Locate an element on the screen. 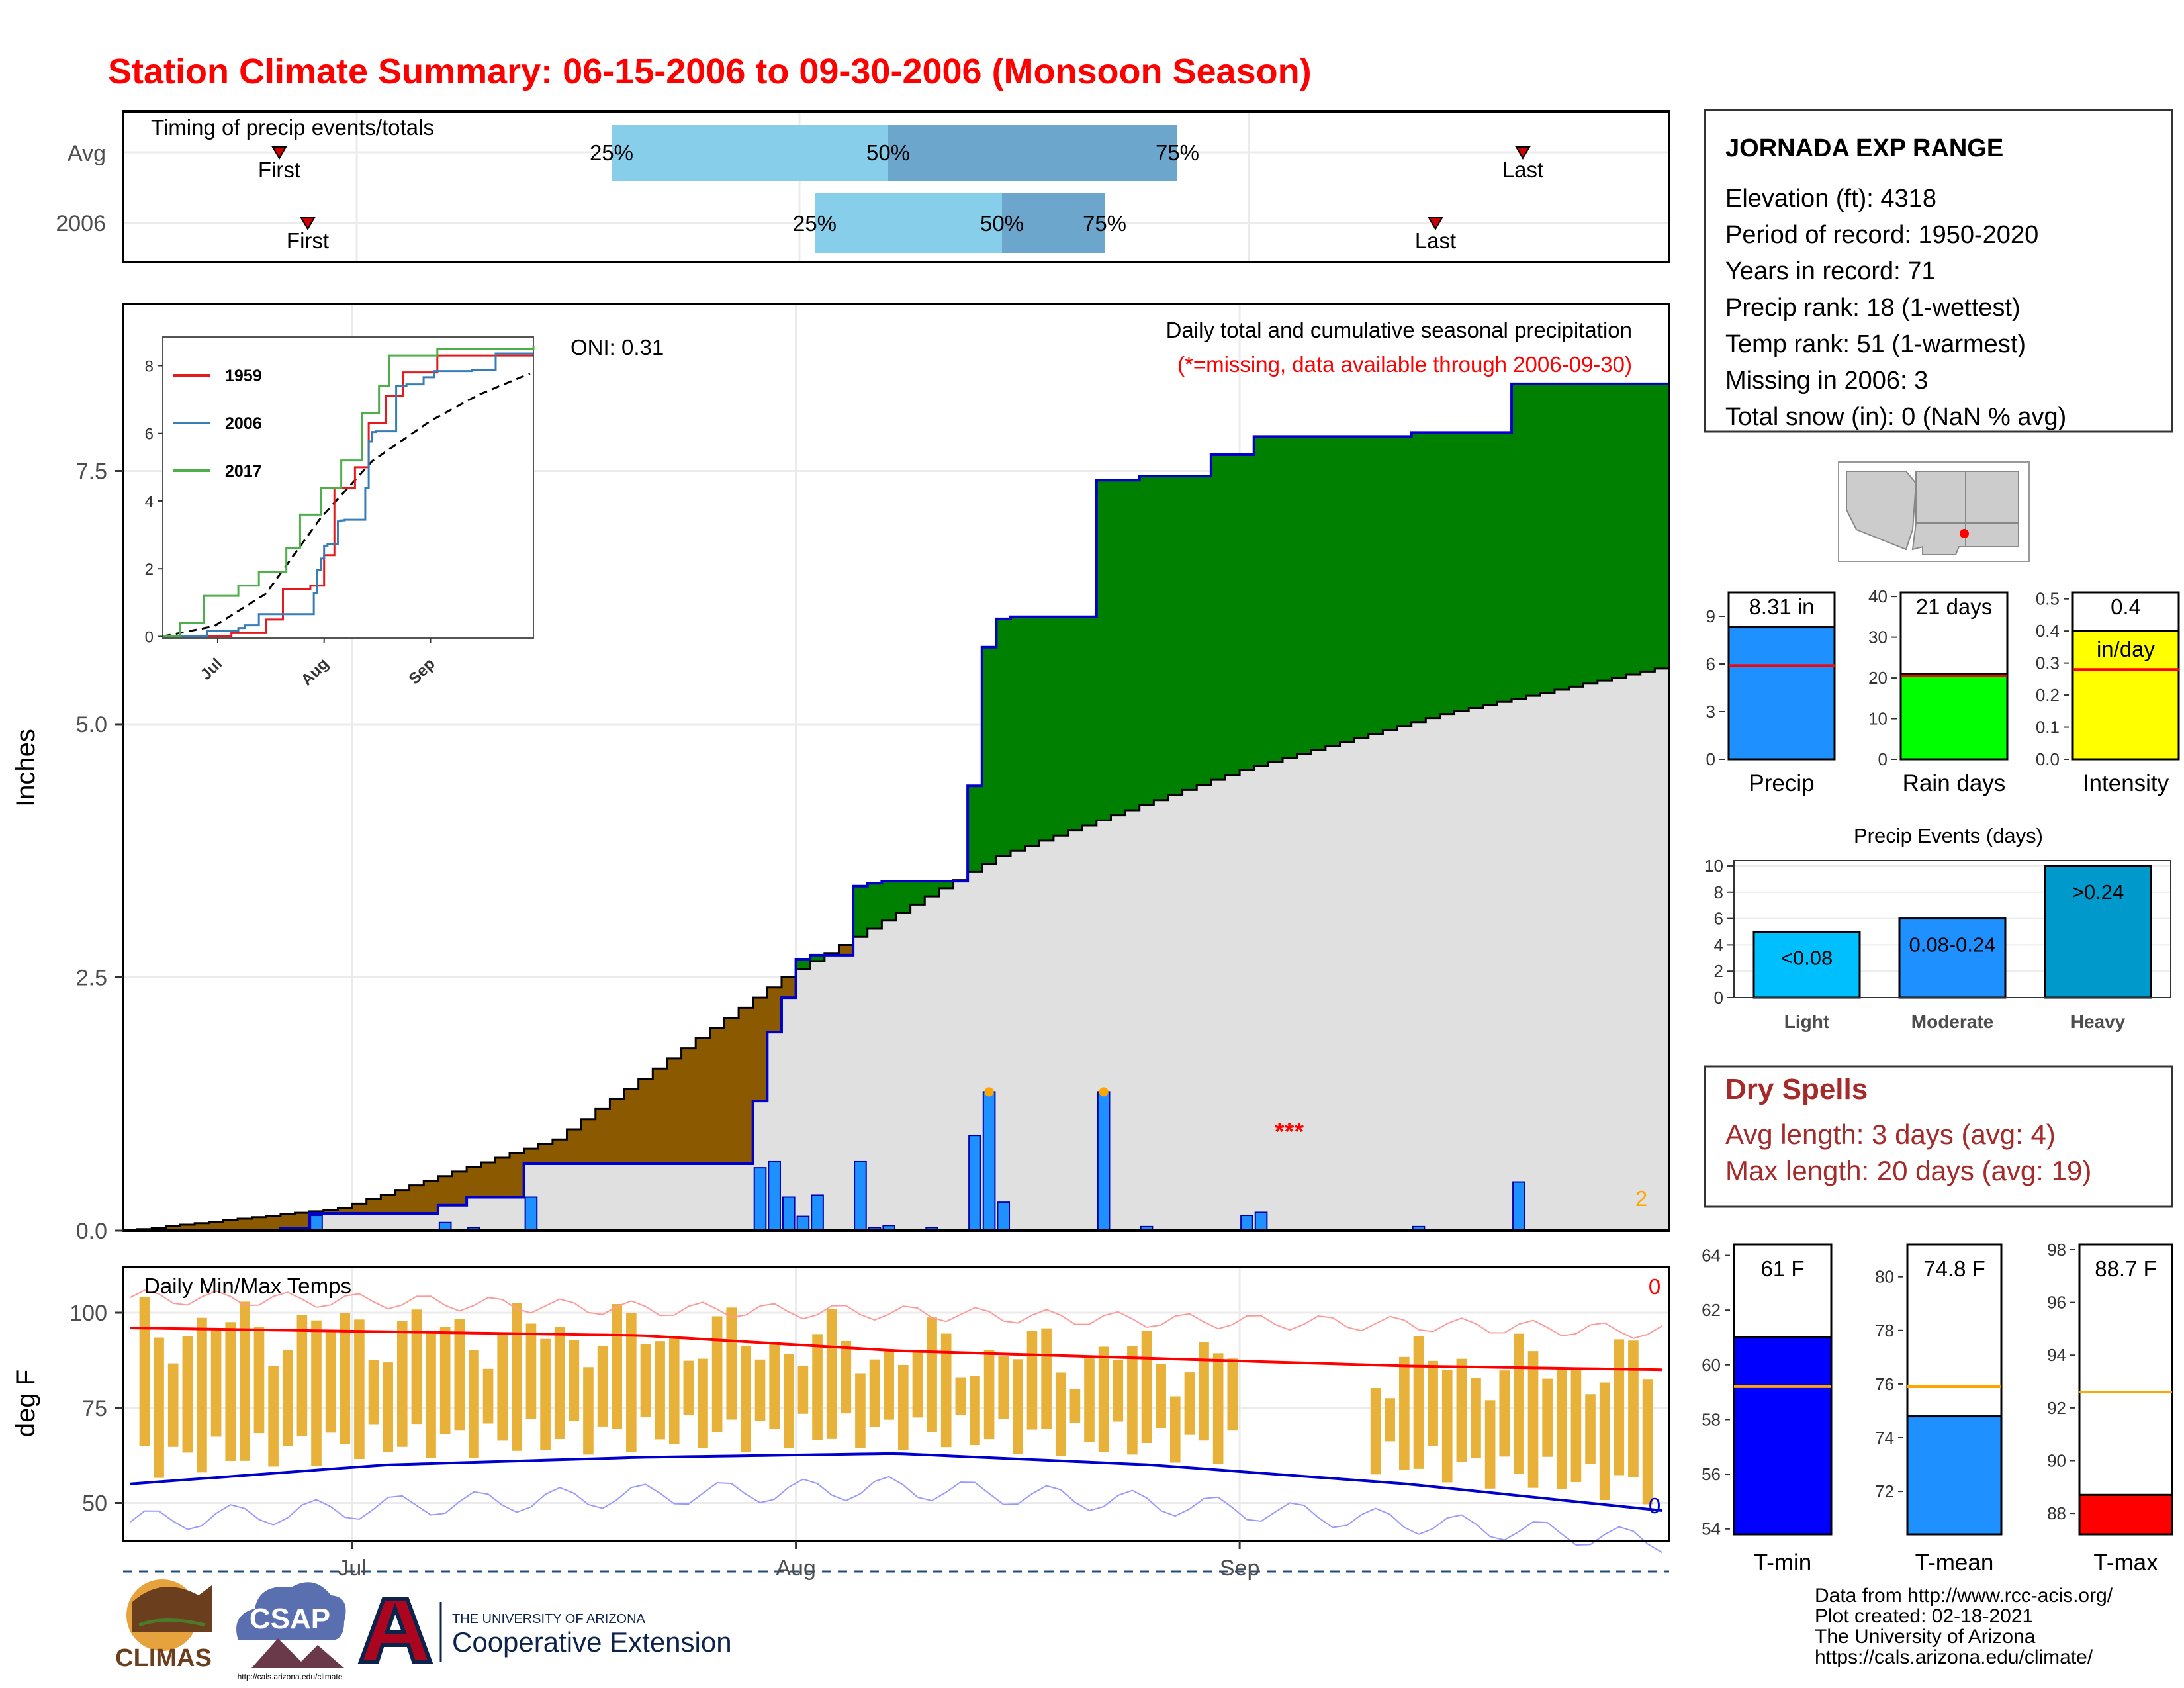 The image size is (2184, 1688). y2006-q25-q50-bar is located at coordinates (909, 223).